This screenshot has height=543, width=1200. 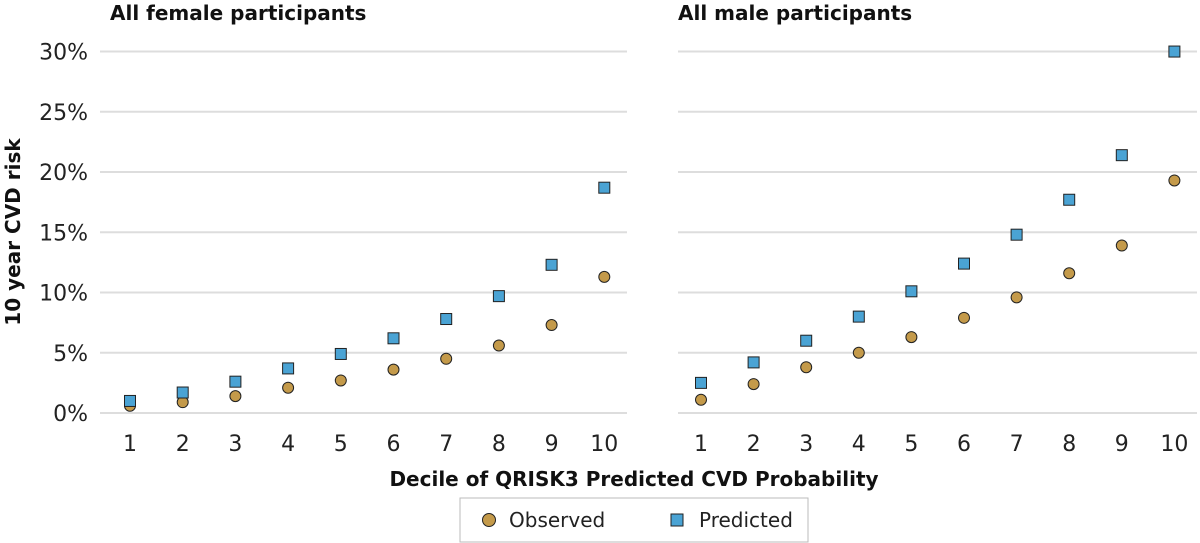 What do you see at coordinates (63, 53) in the screenshot?
I see `y-tick-label: 30%` at bounding box center [63, 53].